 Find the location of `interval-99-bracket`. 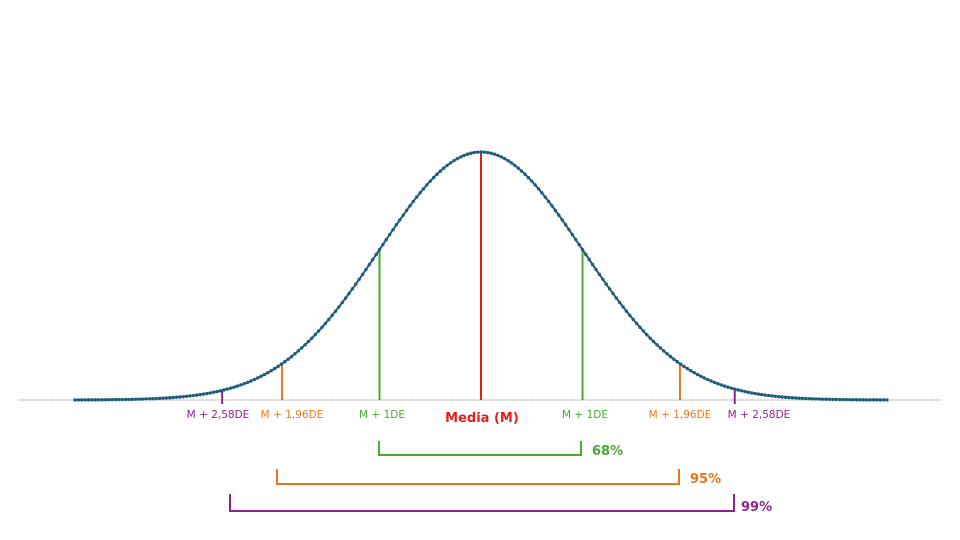

interval-99-bracket is located at coordinates (482, 503).